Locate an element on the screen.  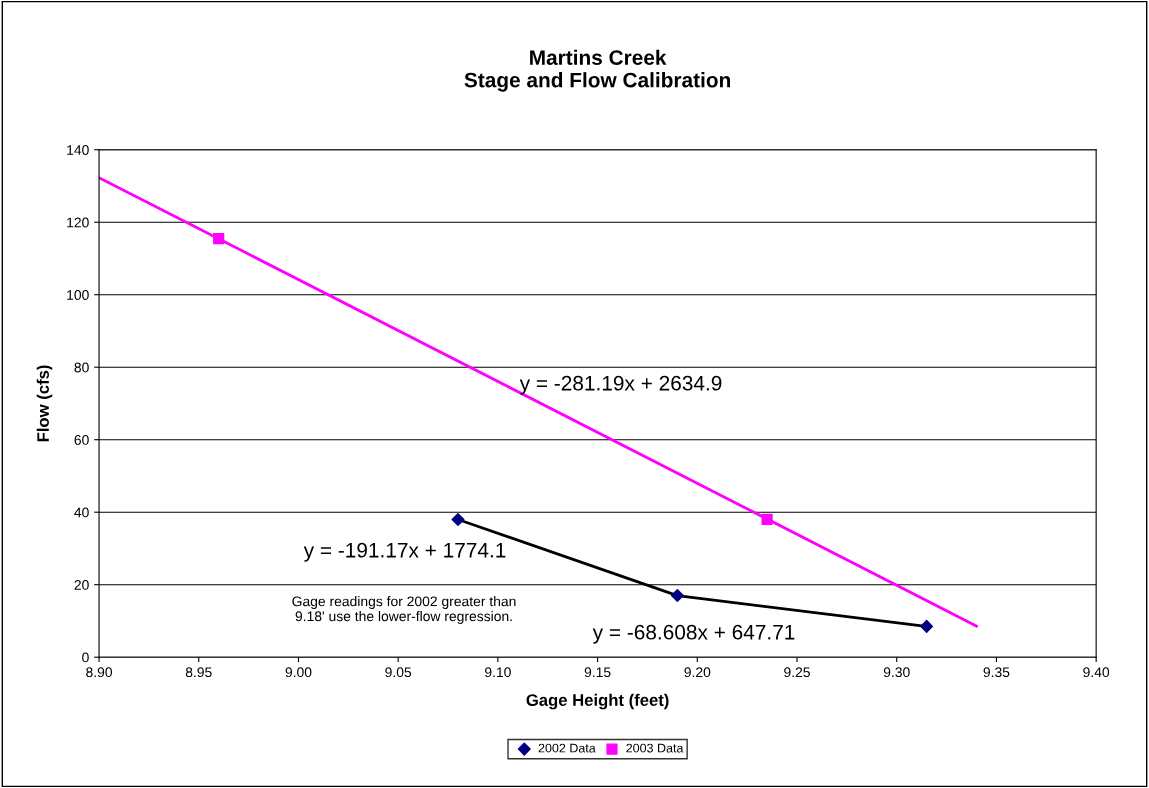
annotation: y = -68.608x + 647.71 is located at coordinates (693, 634).